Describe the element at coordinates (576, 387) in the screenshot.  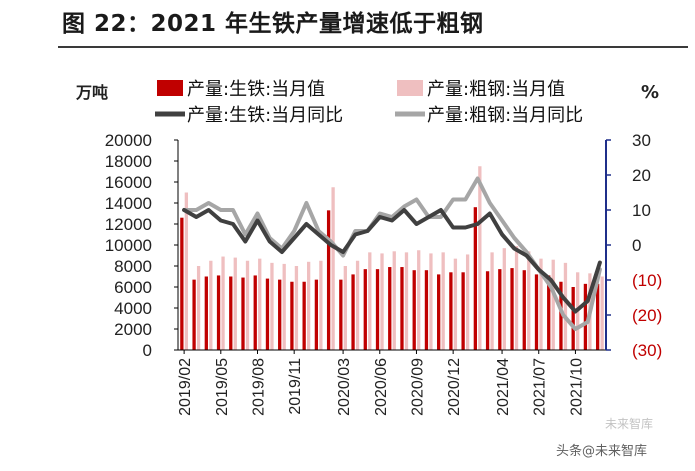
I see `x-tick-label: 2021/10` at that location.